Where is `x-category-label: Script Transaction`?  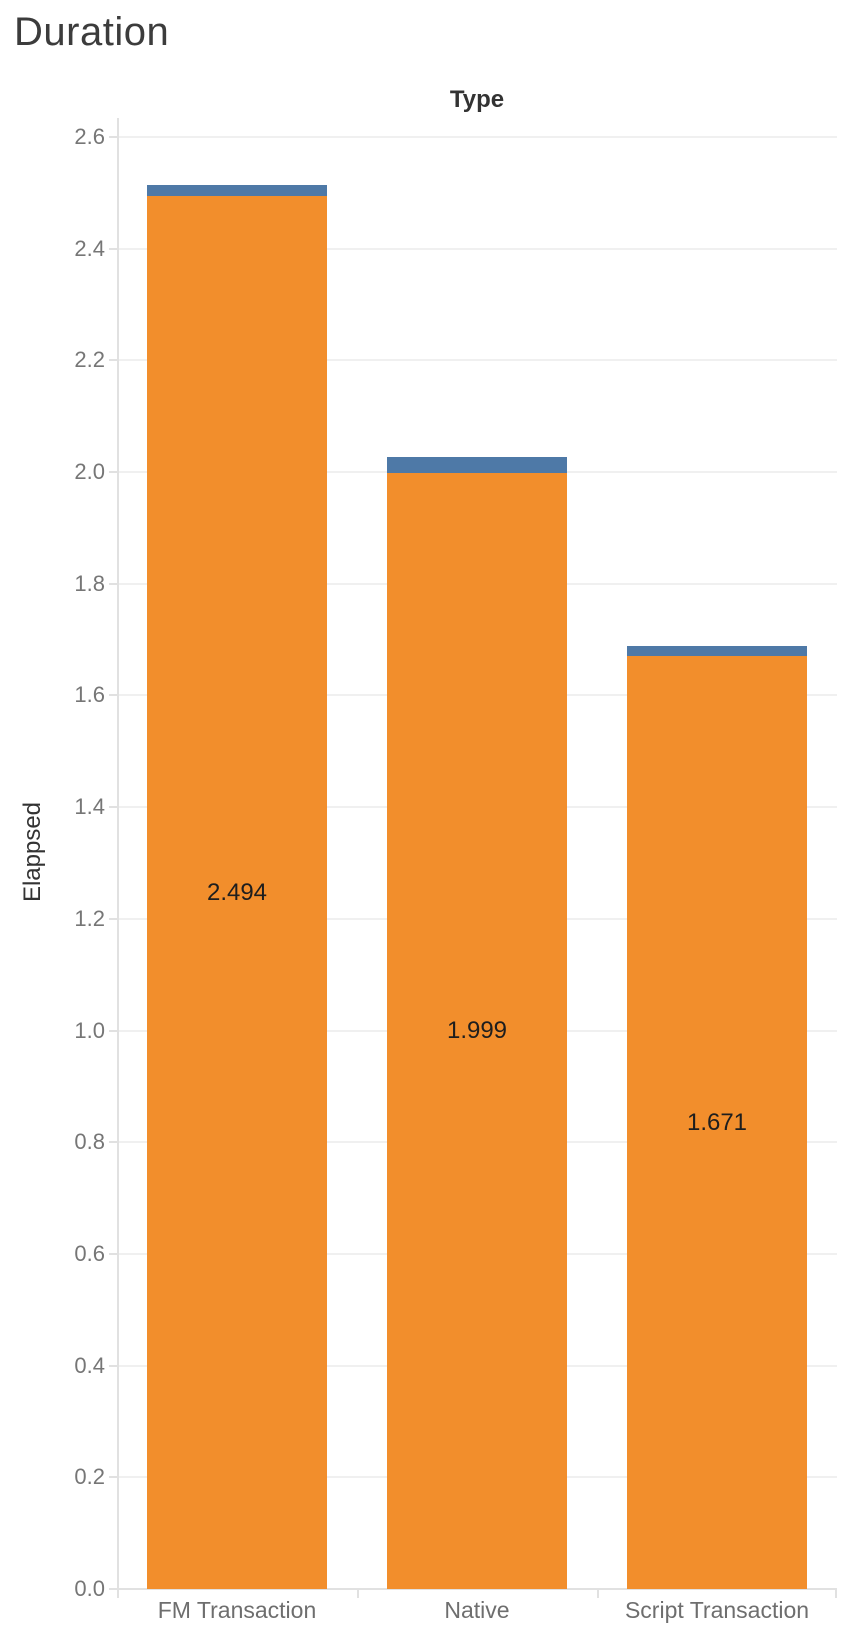 x-category-label: Script Transaction is located at coordinates (717, 1610).